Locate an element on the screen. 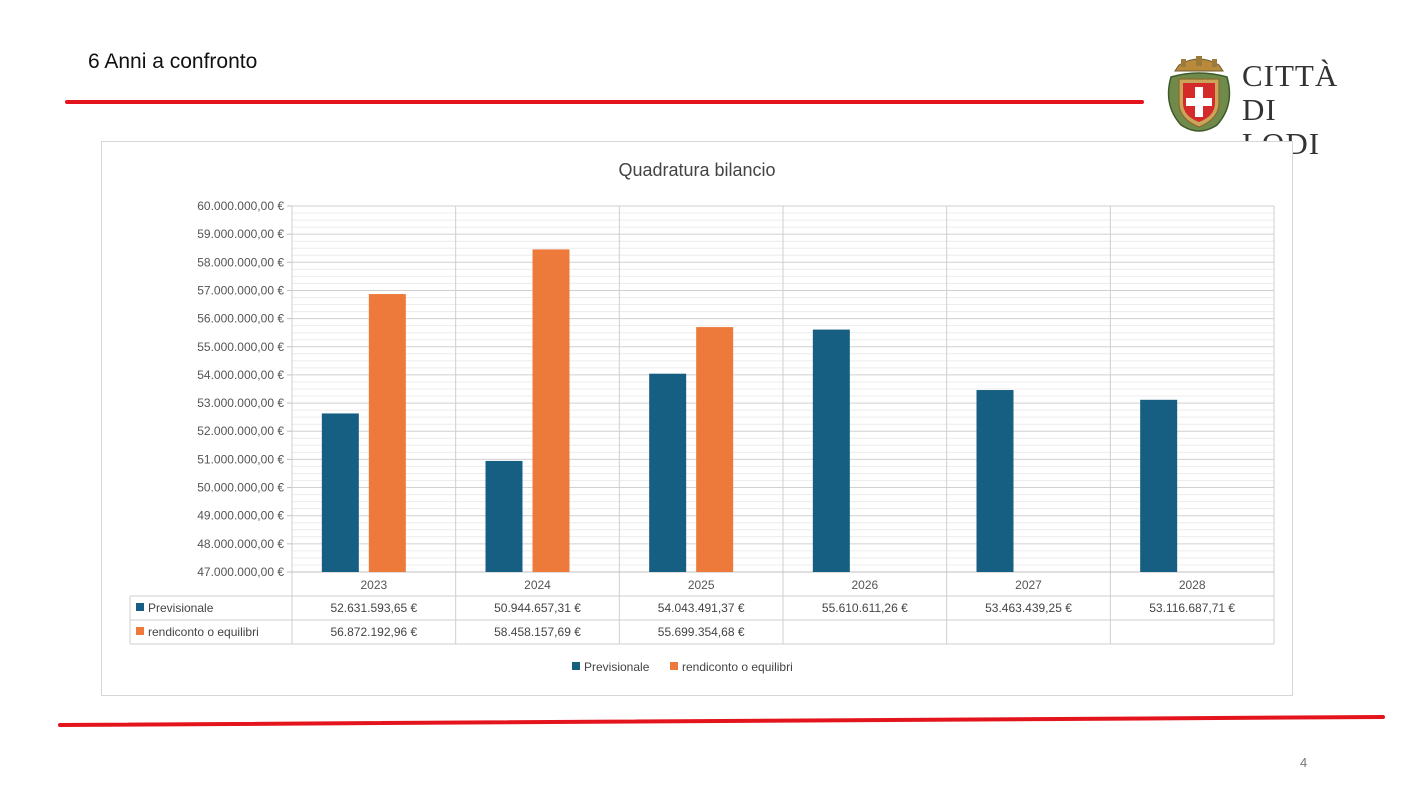 This screenshot has width=1421, height=800. footer-red-line is located at coordinates (721, 721).